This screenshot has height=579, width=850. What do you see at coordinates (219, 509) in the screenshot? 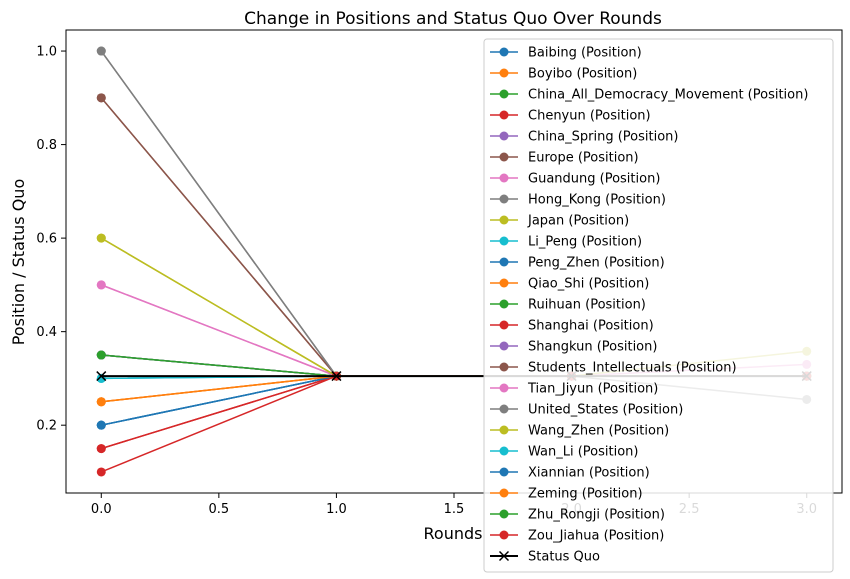
I see `x-tick-label-1: 0.5` at bounding box center [219, 509].